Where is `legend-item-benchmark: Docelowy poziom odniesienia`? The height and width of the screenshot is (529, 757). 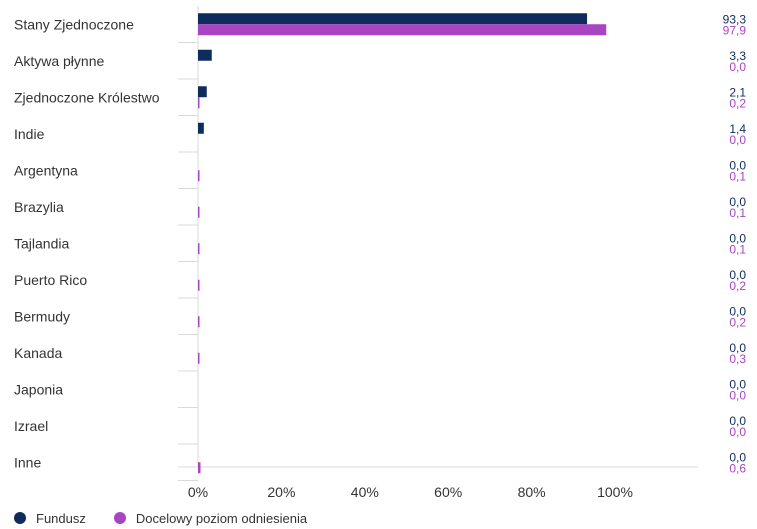
legend-item-benchmark: Docelowy poziom odniesienia is located at coordinates (210, 518).